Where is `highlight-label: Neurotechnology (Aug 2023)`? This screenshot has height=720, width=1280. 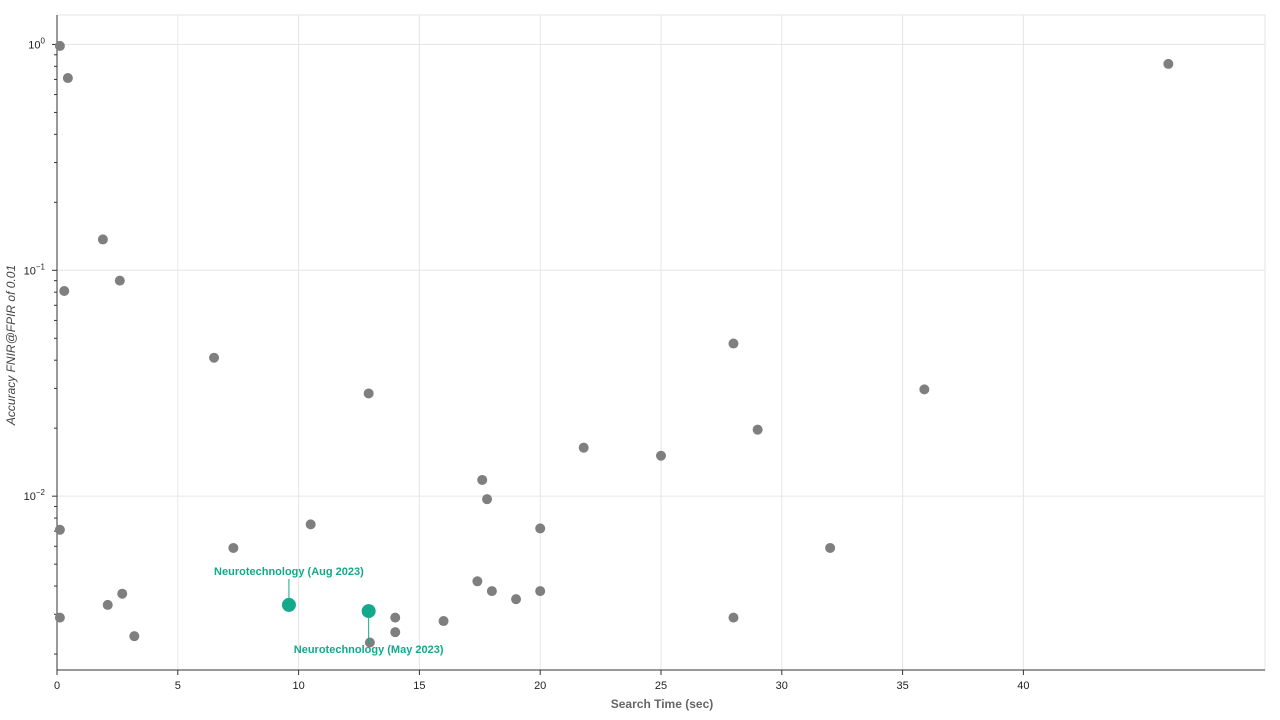
highlight-label: Neurotechnology (Aug 2023) is located at coordinates (289, 572).